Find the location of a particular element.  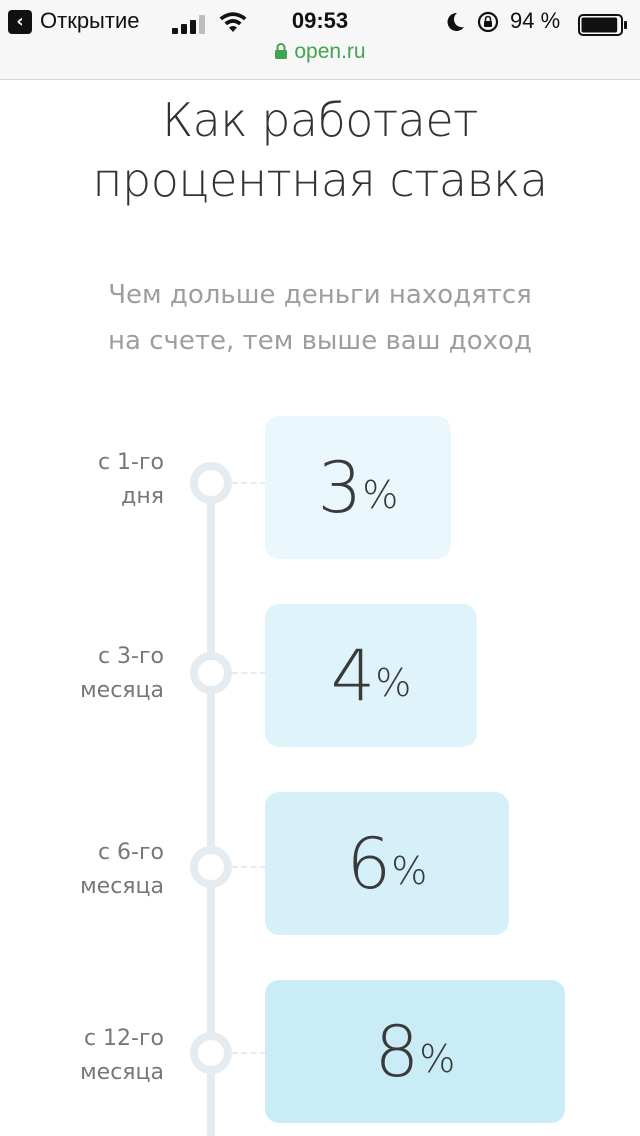

rate-card: 8% is located at coordinates (415, 1051).